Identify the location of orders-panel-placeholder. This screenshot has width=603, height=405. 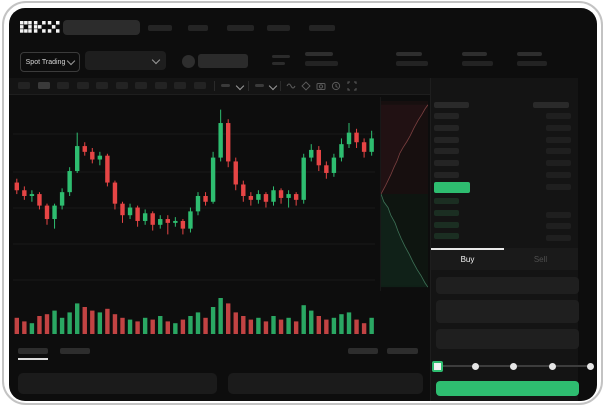
(117, 383).